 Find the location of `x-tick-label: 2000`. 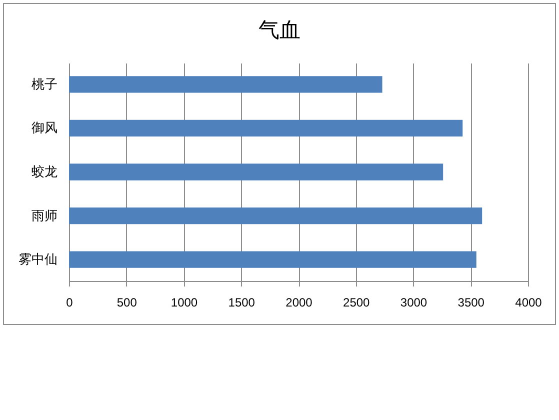

x-tick-label: 2000 is located at coordinates (299, 303).